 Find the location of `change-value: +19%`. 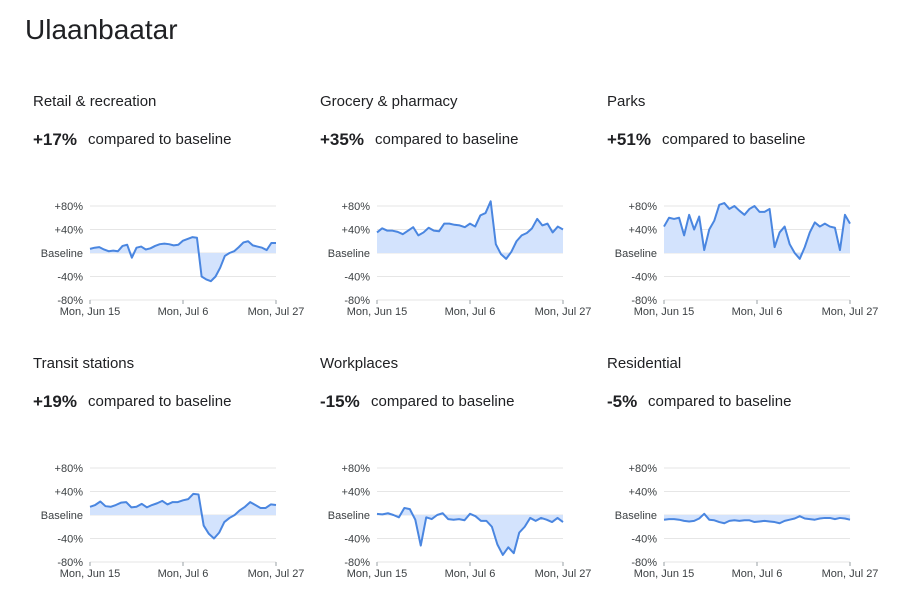

change-value: +19% is located at coordinates (55, 401).